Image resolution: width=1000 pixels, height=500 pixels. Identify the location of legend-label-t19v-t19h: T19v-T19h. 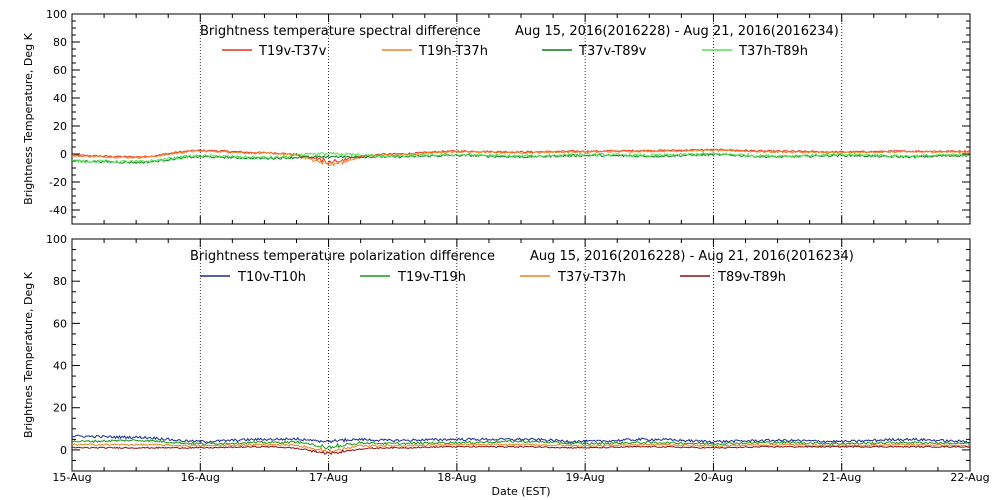
(431, 277).